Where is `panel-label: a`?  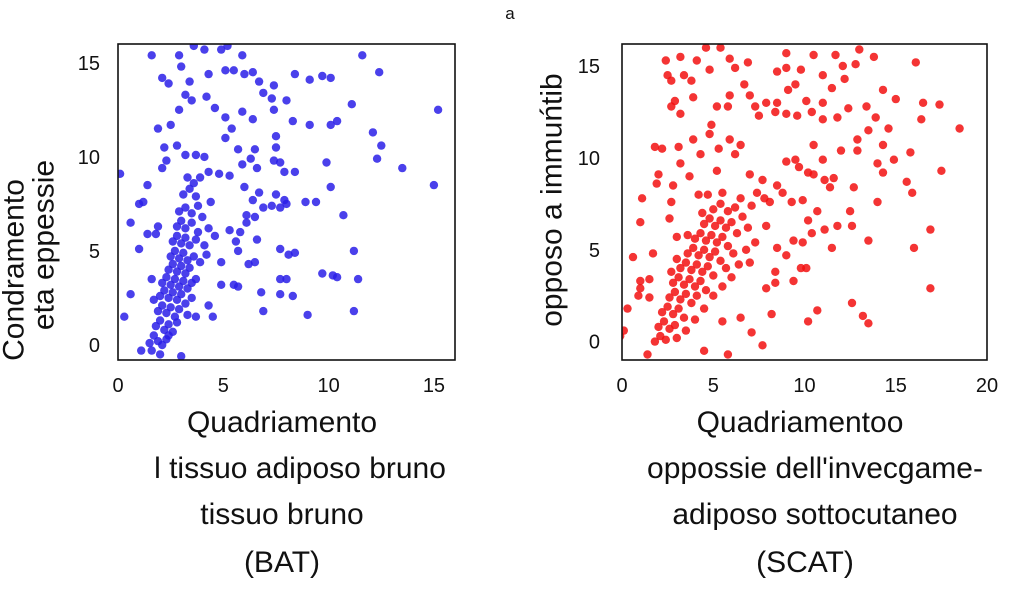 panel-label: a is located at coordinates (510, 13).